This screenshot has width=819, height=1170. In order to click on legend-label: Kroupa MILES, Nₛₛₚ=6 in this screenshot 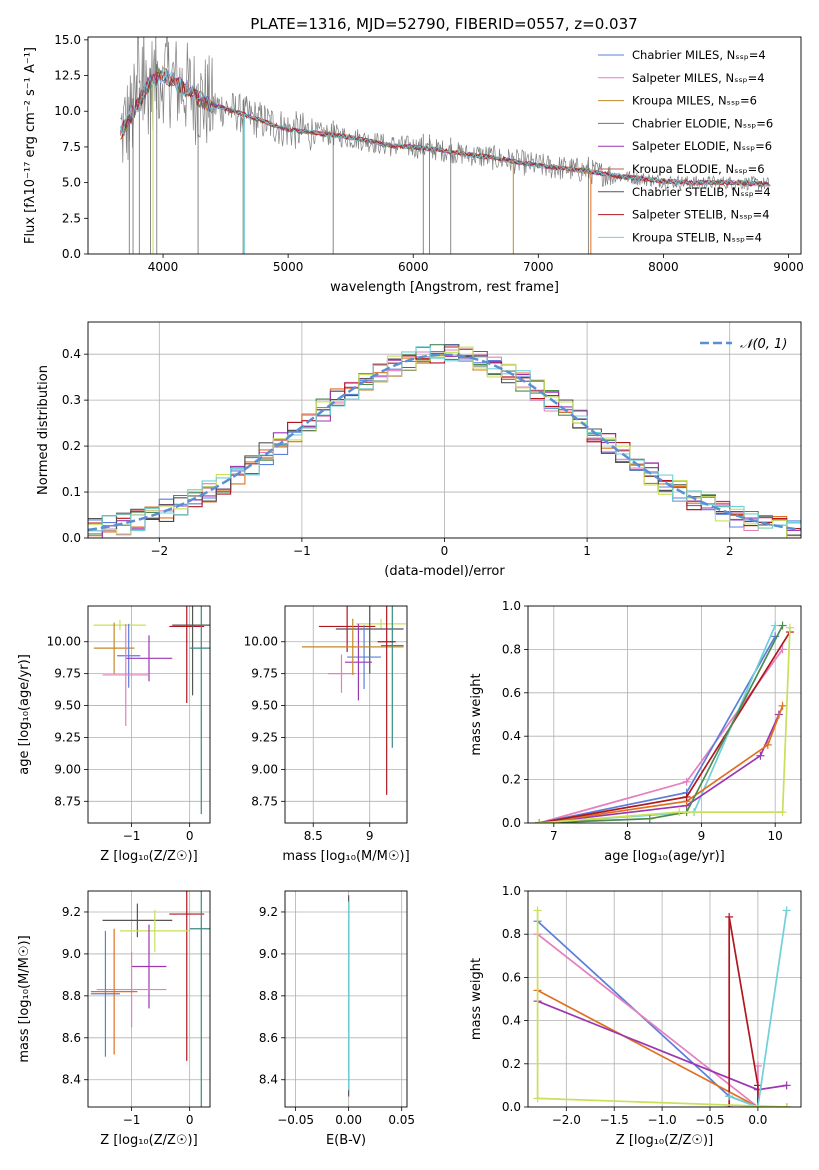, I will do `click(694, 101)`.